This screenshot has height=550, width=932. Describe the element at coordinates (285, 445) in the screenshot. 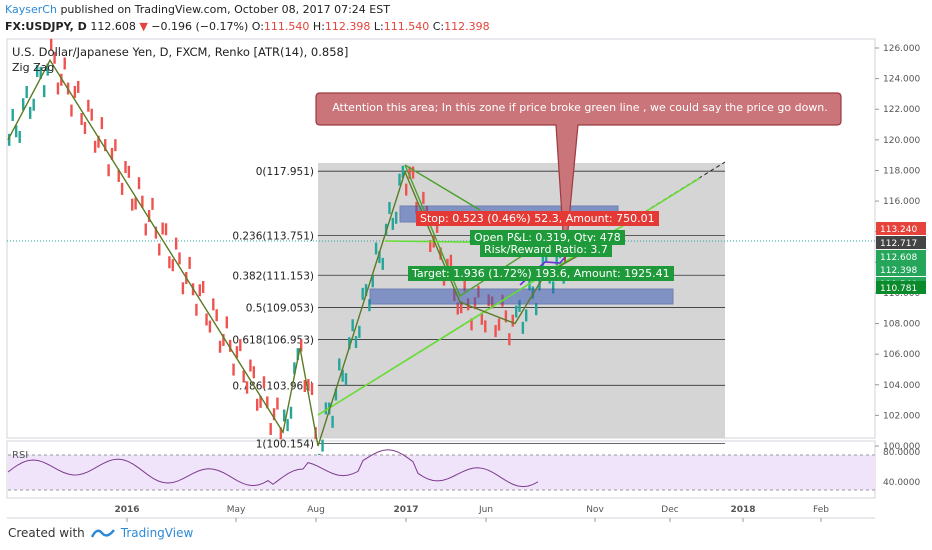

I see `fib-label-1: 1(100.154)` at that location.